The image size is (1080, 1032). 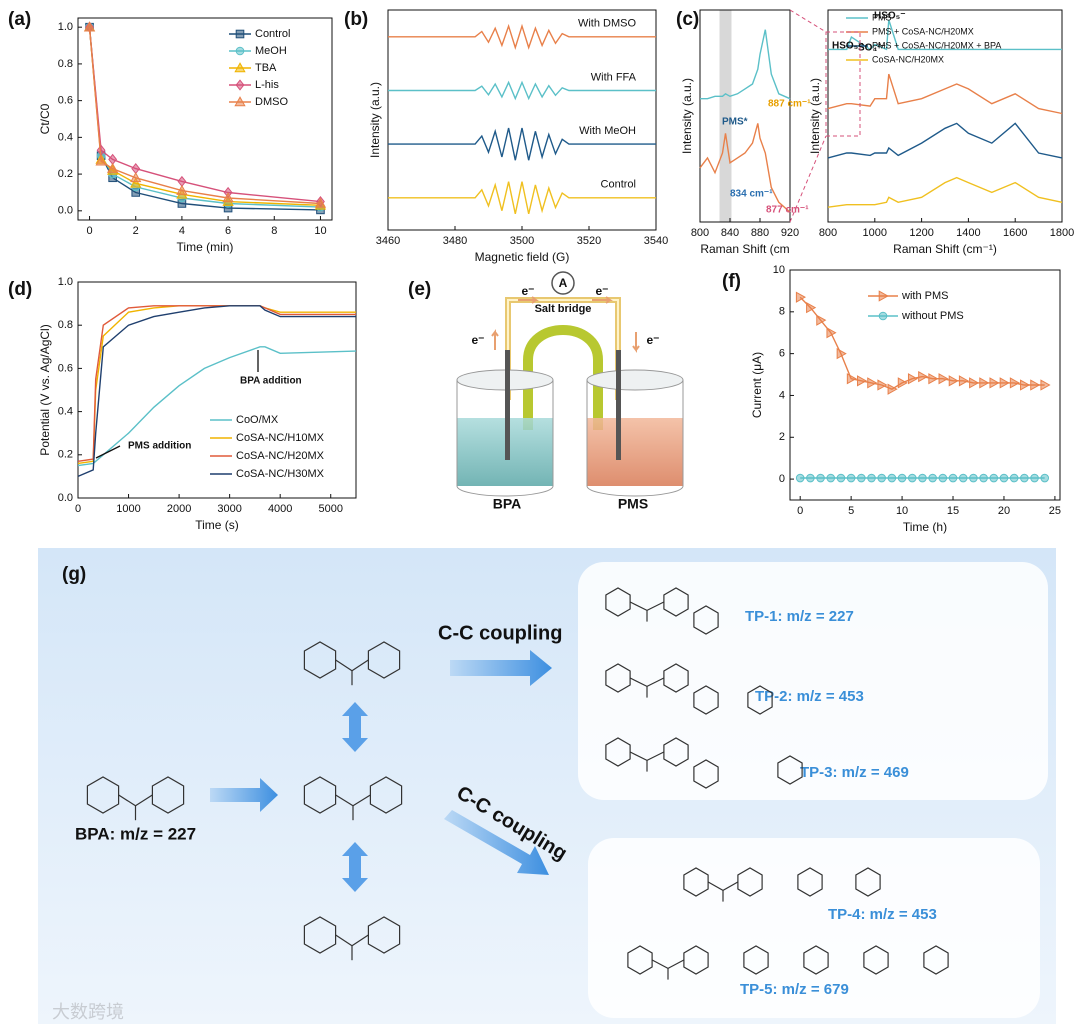 I want to click on cell-label: BPA, so click(x=507, y=504).